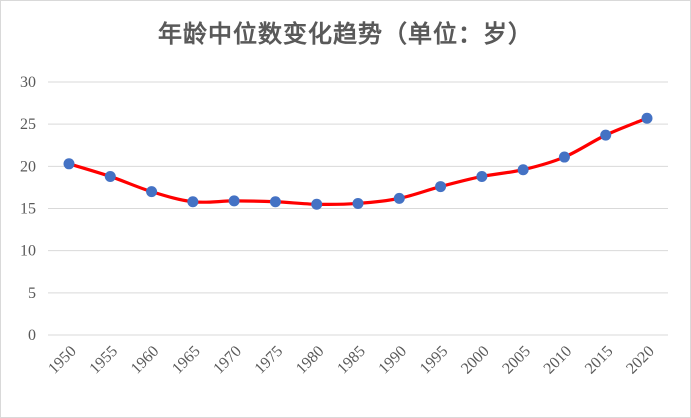  I want to click on data-point-1960, so click(152, 192).